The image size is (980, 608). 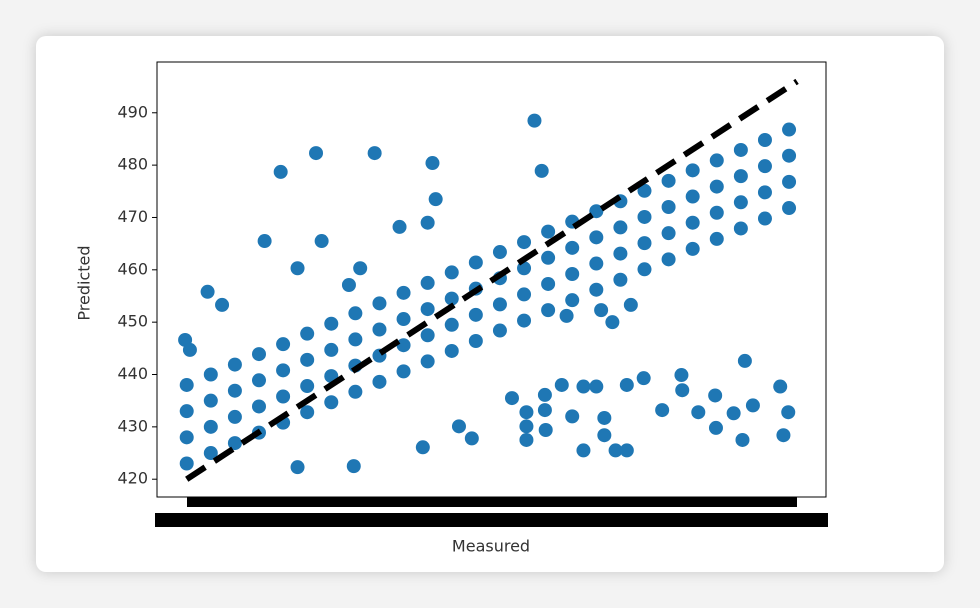 What do you see at coordinates (132, 478) in the screenshot?
I see `y-tick-label: 420` at bounding box center [132, 478].